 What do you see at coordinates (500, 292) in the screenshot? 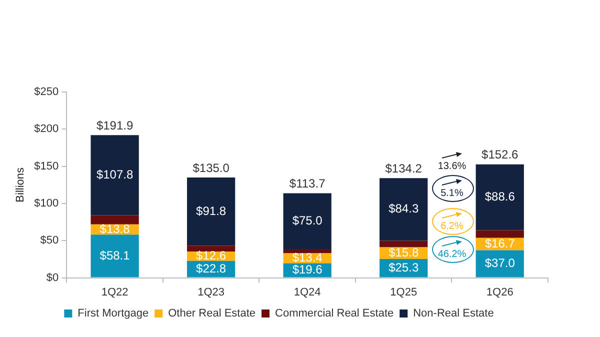
I see `x-tick-label: 1Q26` at bounding box center [500, 292].